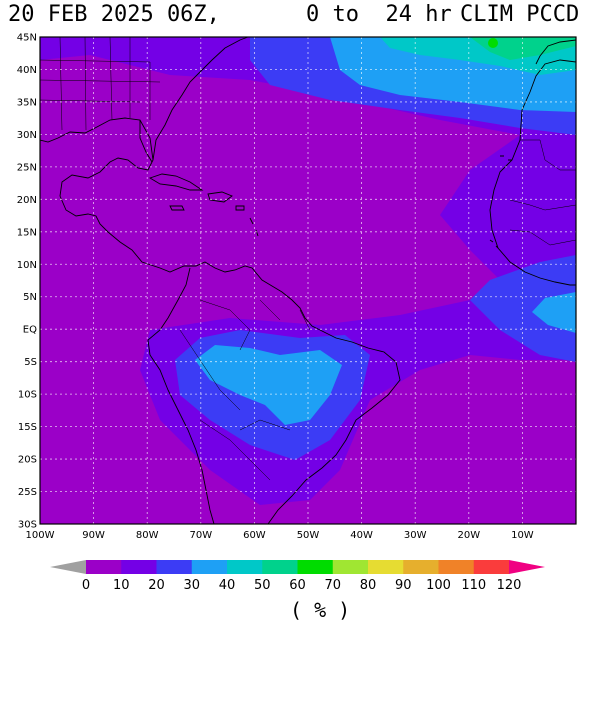 The width and height of the screenshot is (600, 710). I want to click on border-south-america, so click(245, 390).